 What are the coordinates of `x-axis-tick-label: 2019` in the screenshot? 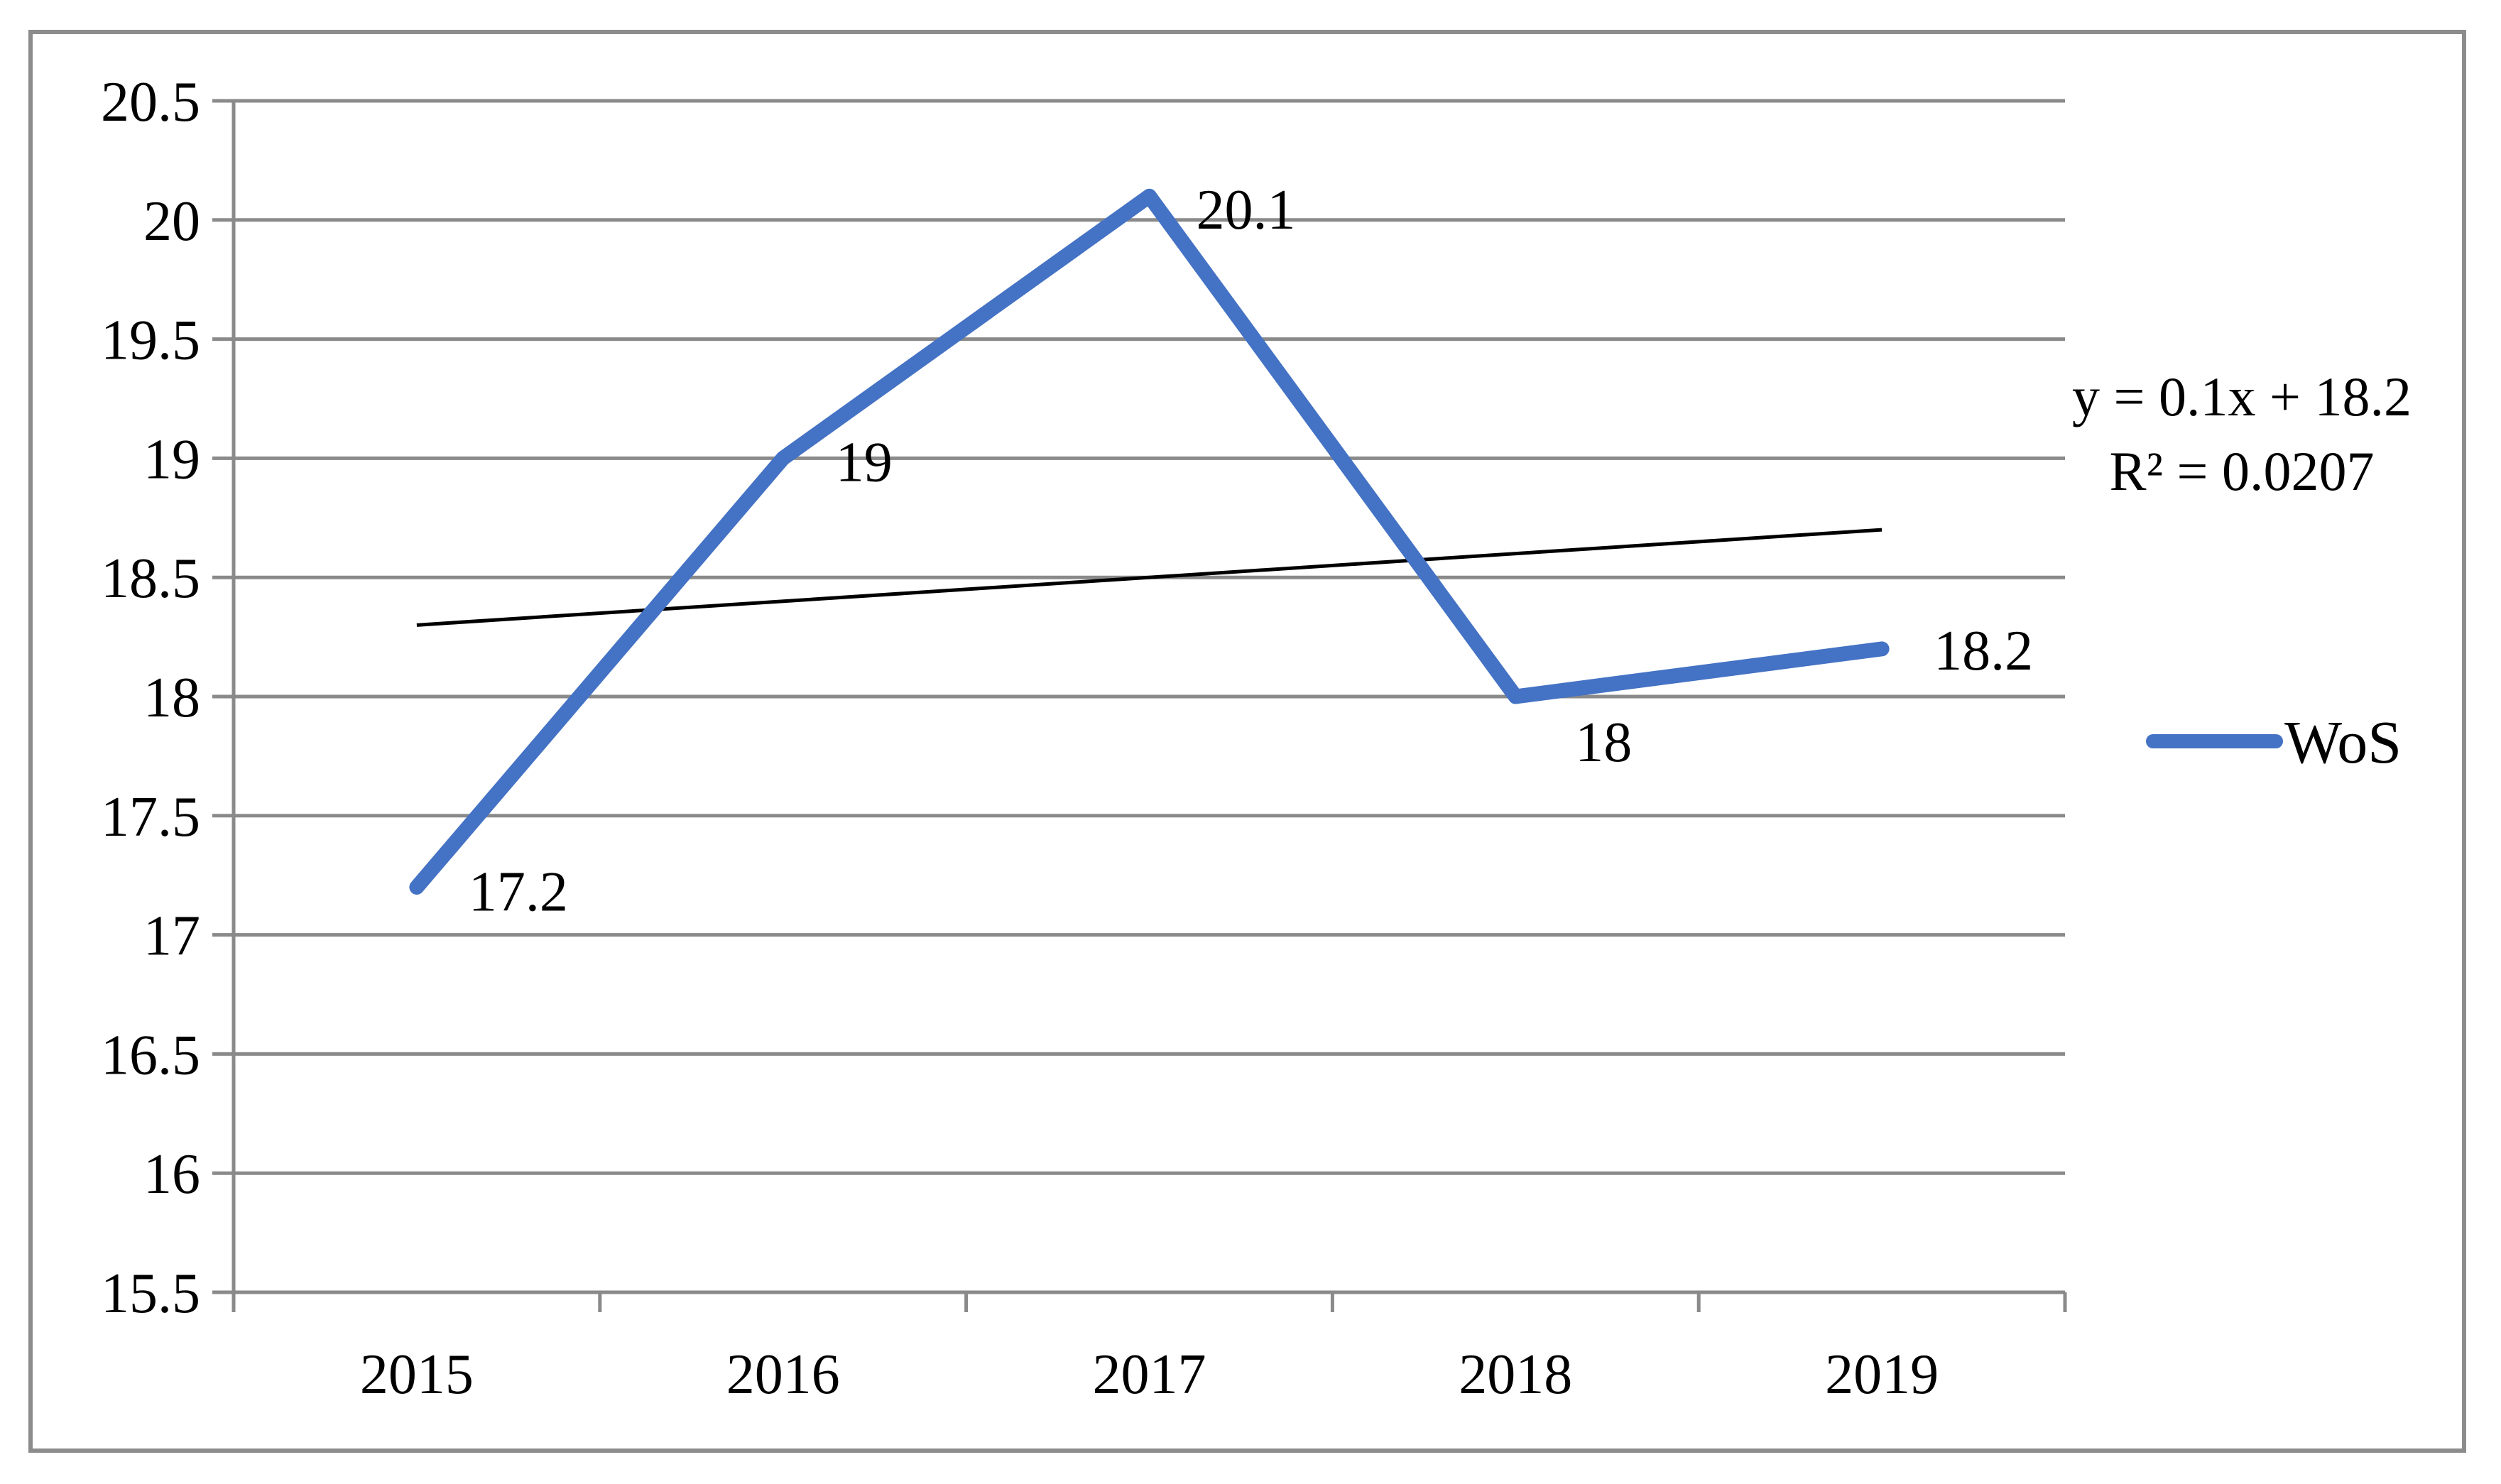 It's located at (1882, 1374).